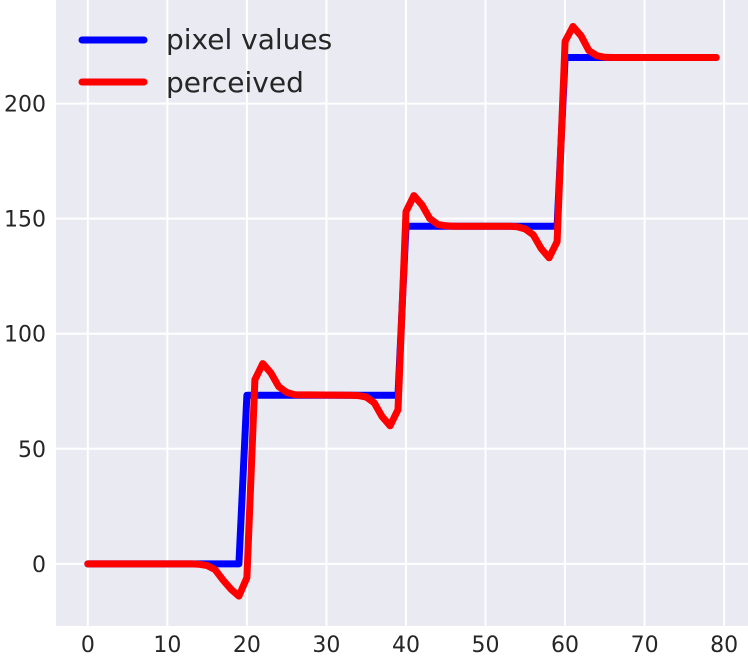 The width and height of the screenshot is (748, 658). Describe the element at coordinates (645, 645) in the screenshot. I see `x-tick-label: 70` at that location.